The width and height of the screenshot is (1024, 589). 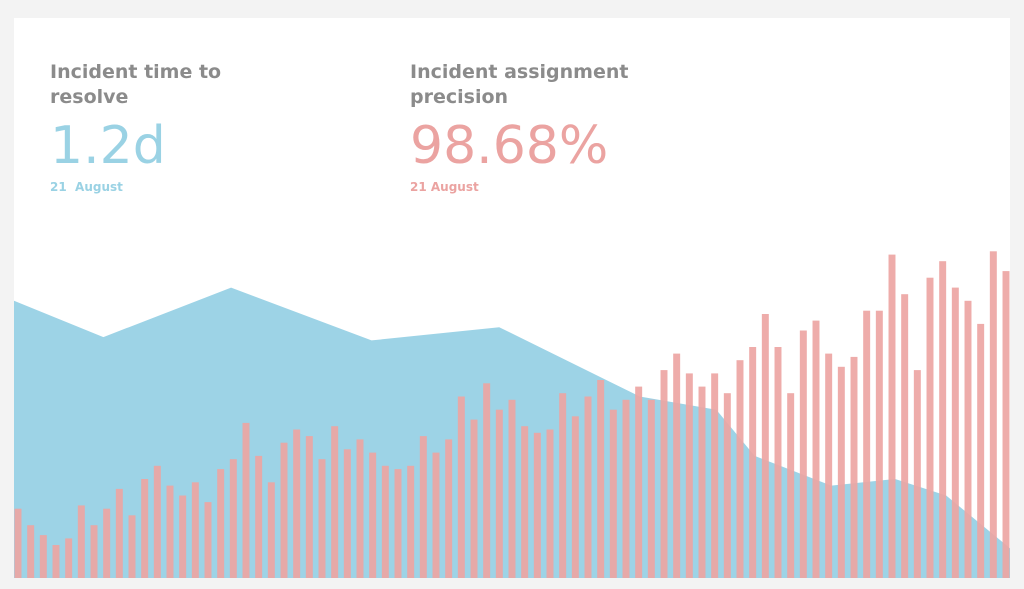 I want to click on kpi: Incident time to resolve 1.2d 21 August, so click(x=150, y=127).